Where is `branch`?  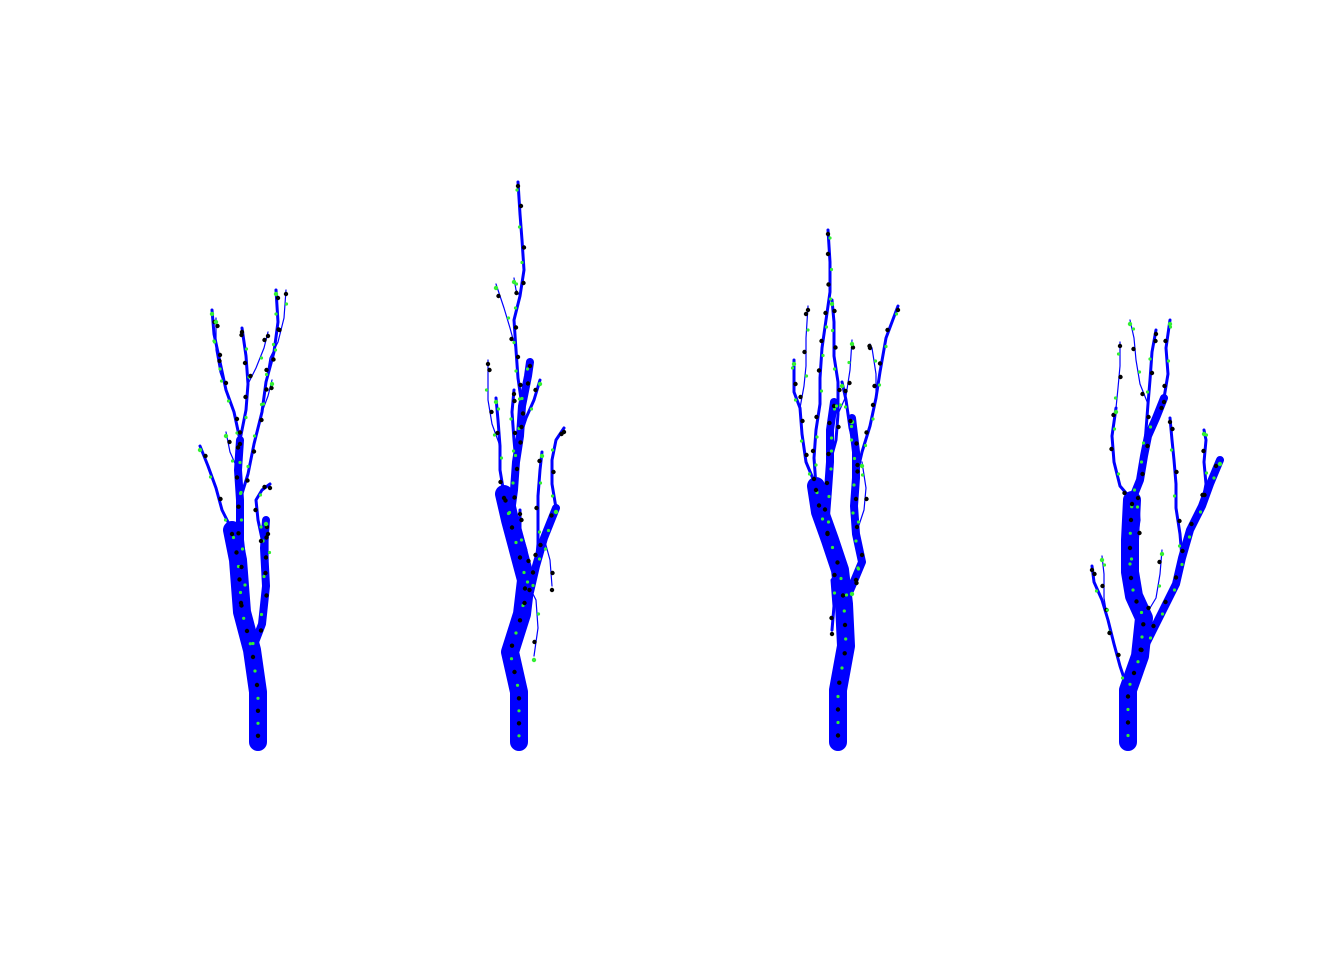 branch is located at coordinates (267, 558).